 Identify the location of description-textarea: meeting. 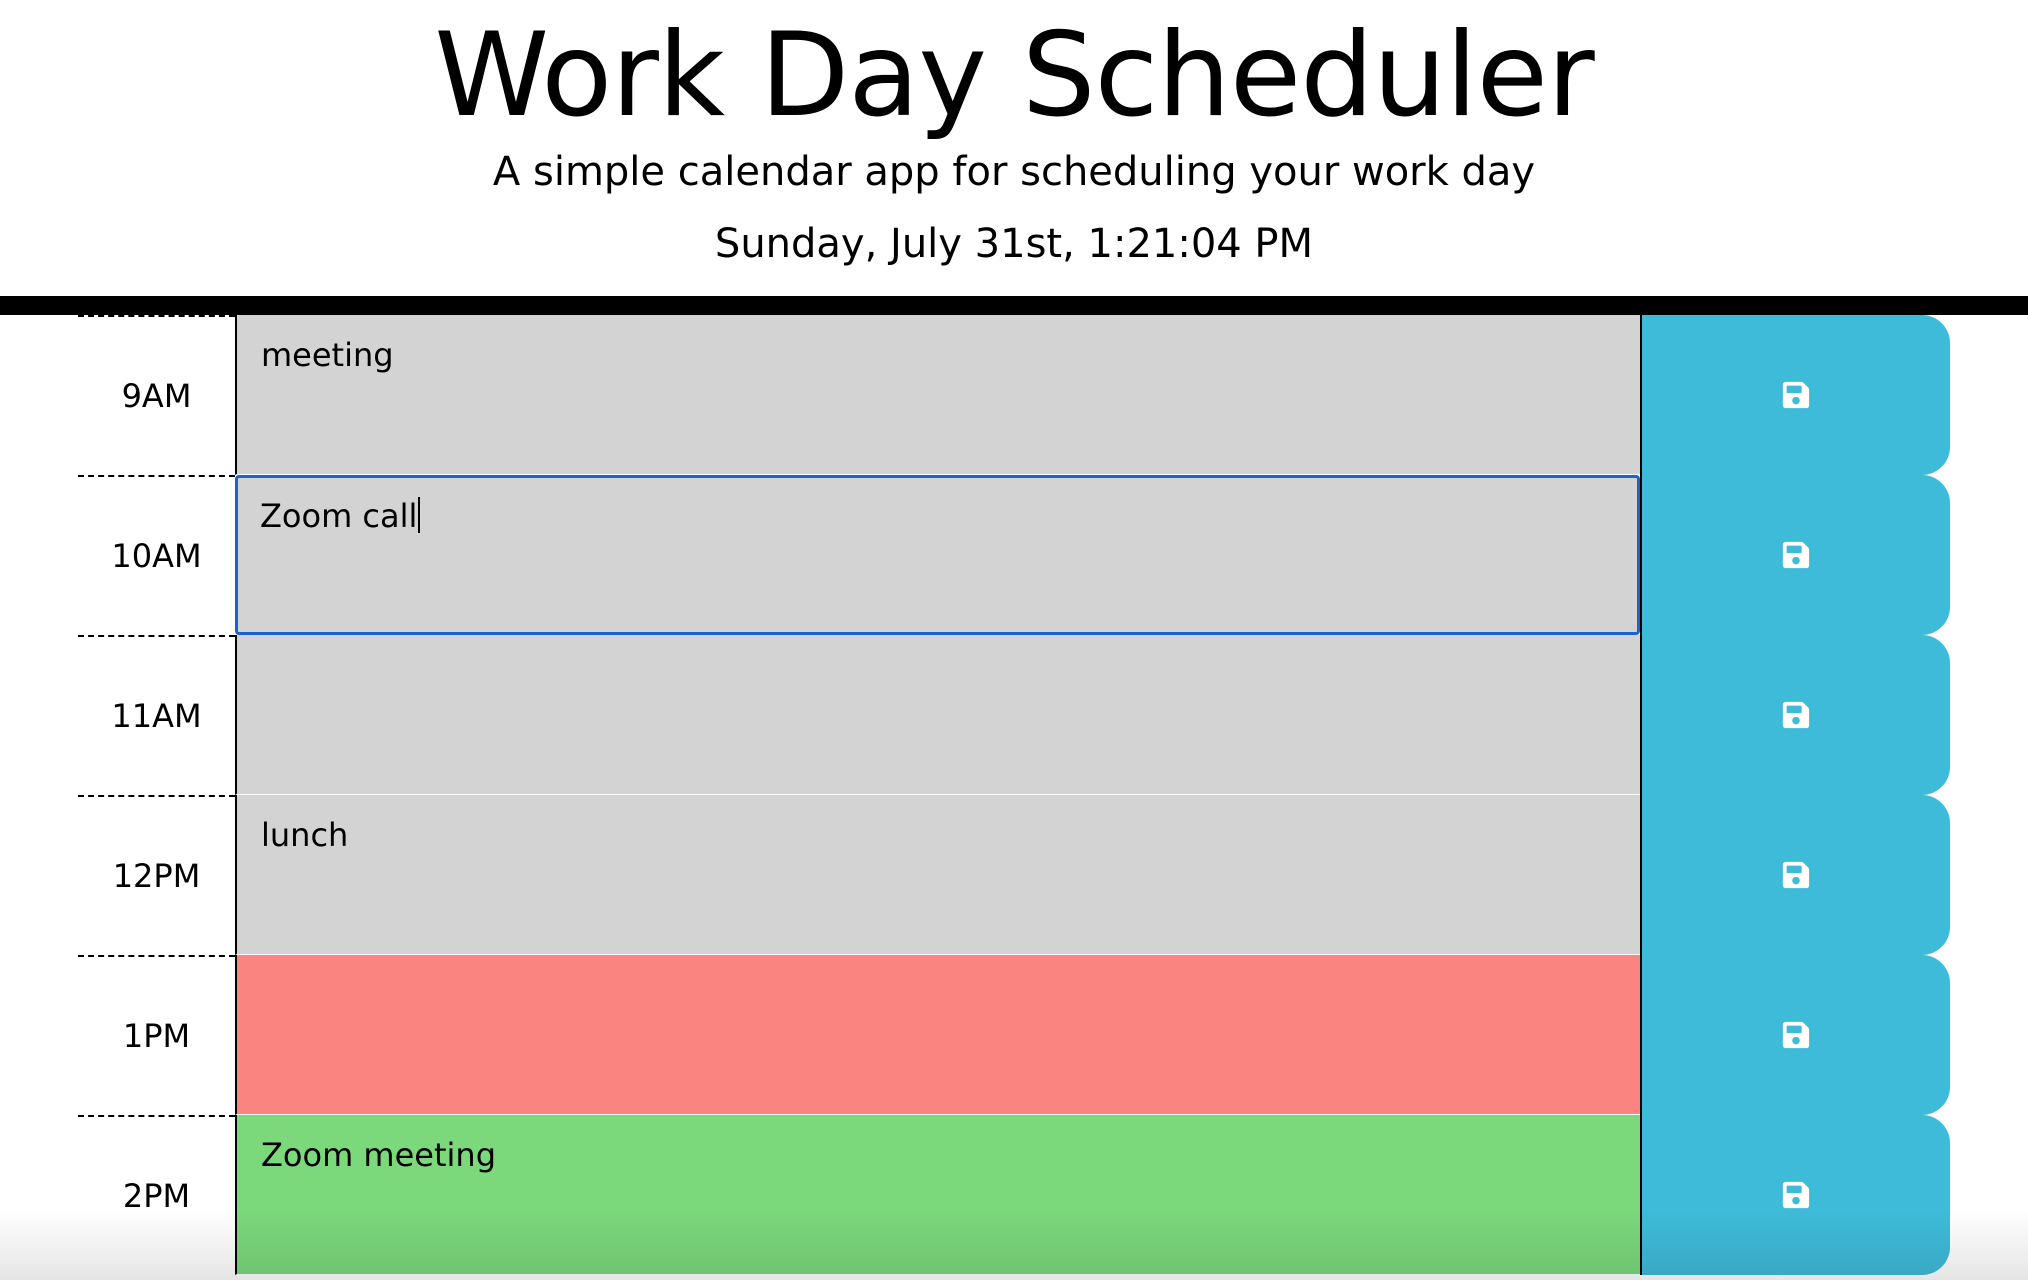
(937, 395).